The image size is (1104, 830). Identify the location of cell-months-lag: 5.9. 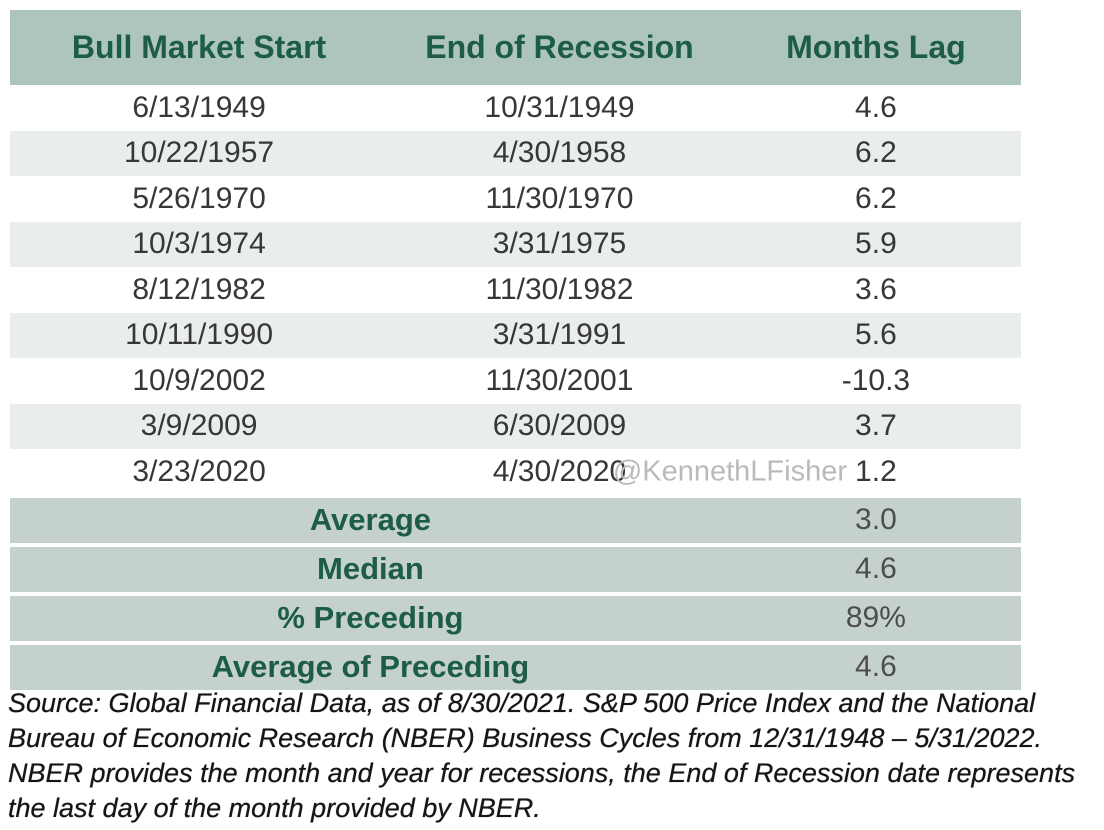
(876, 244).